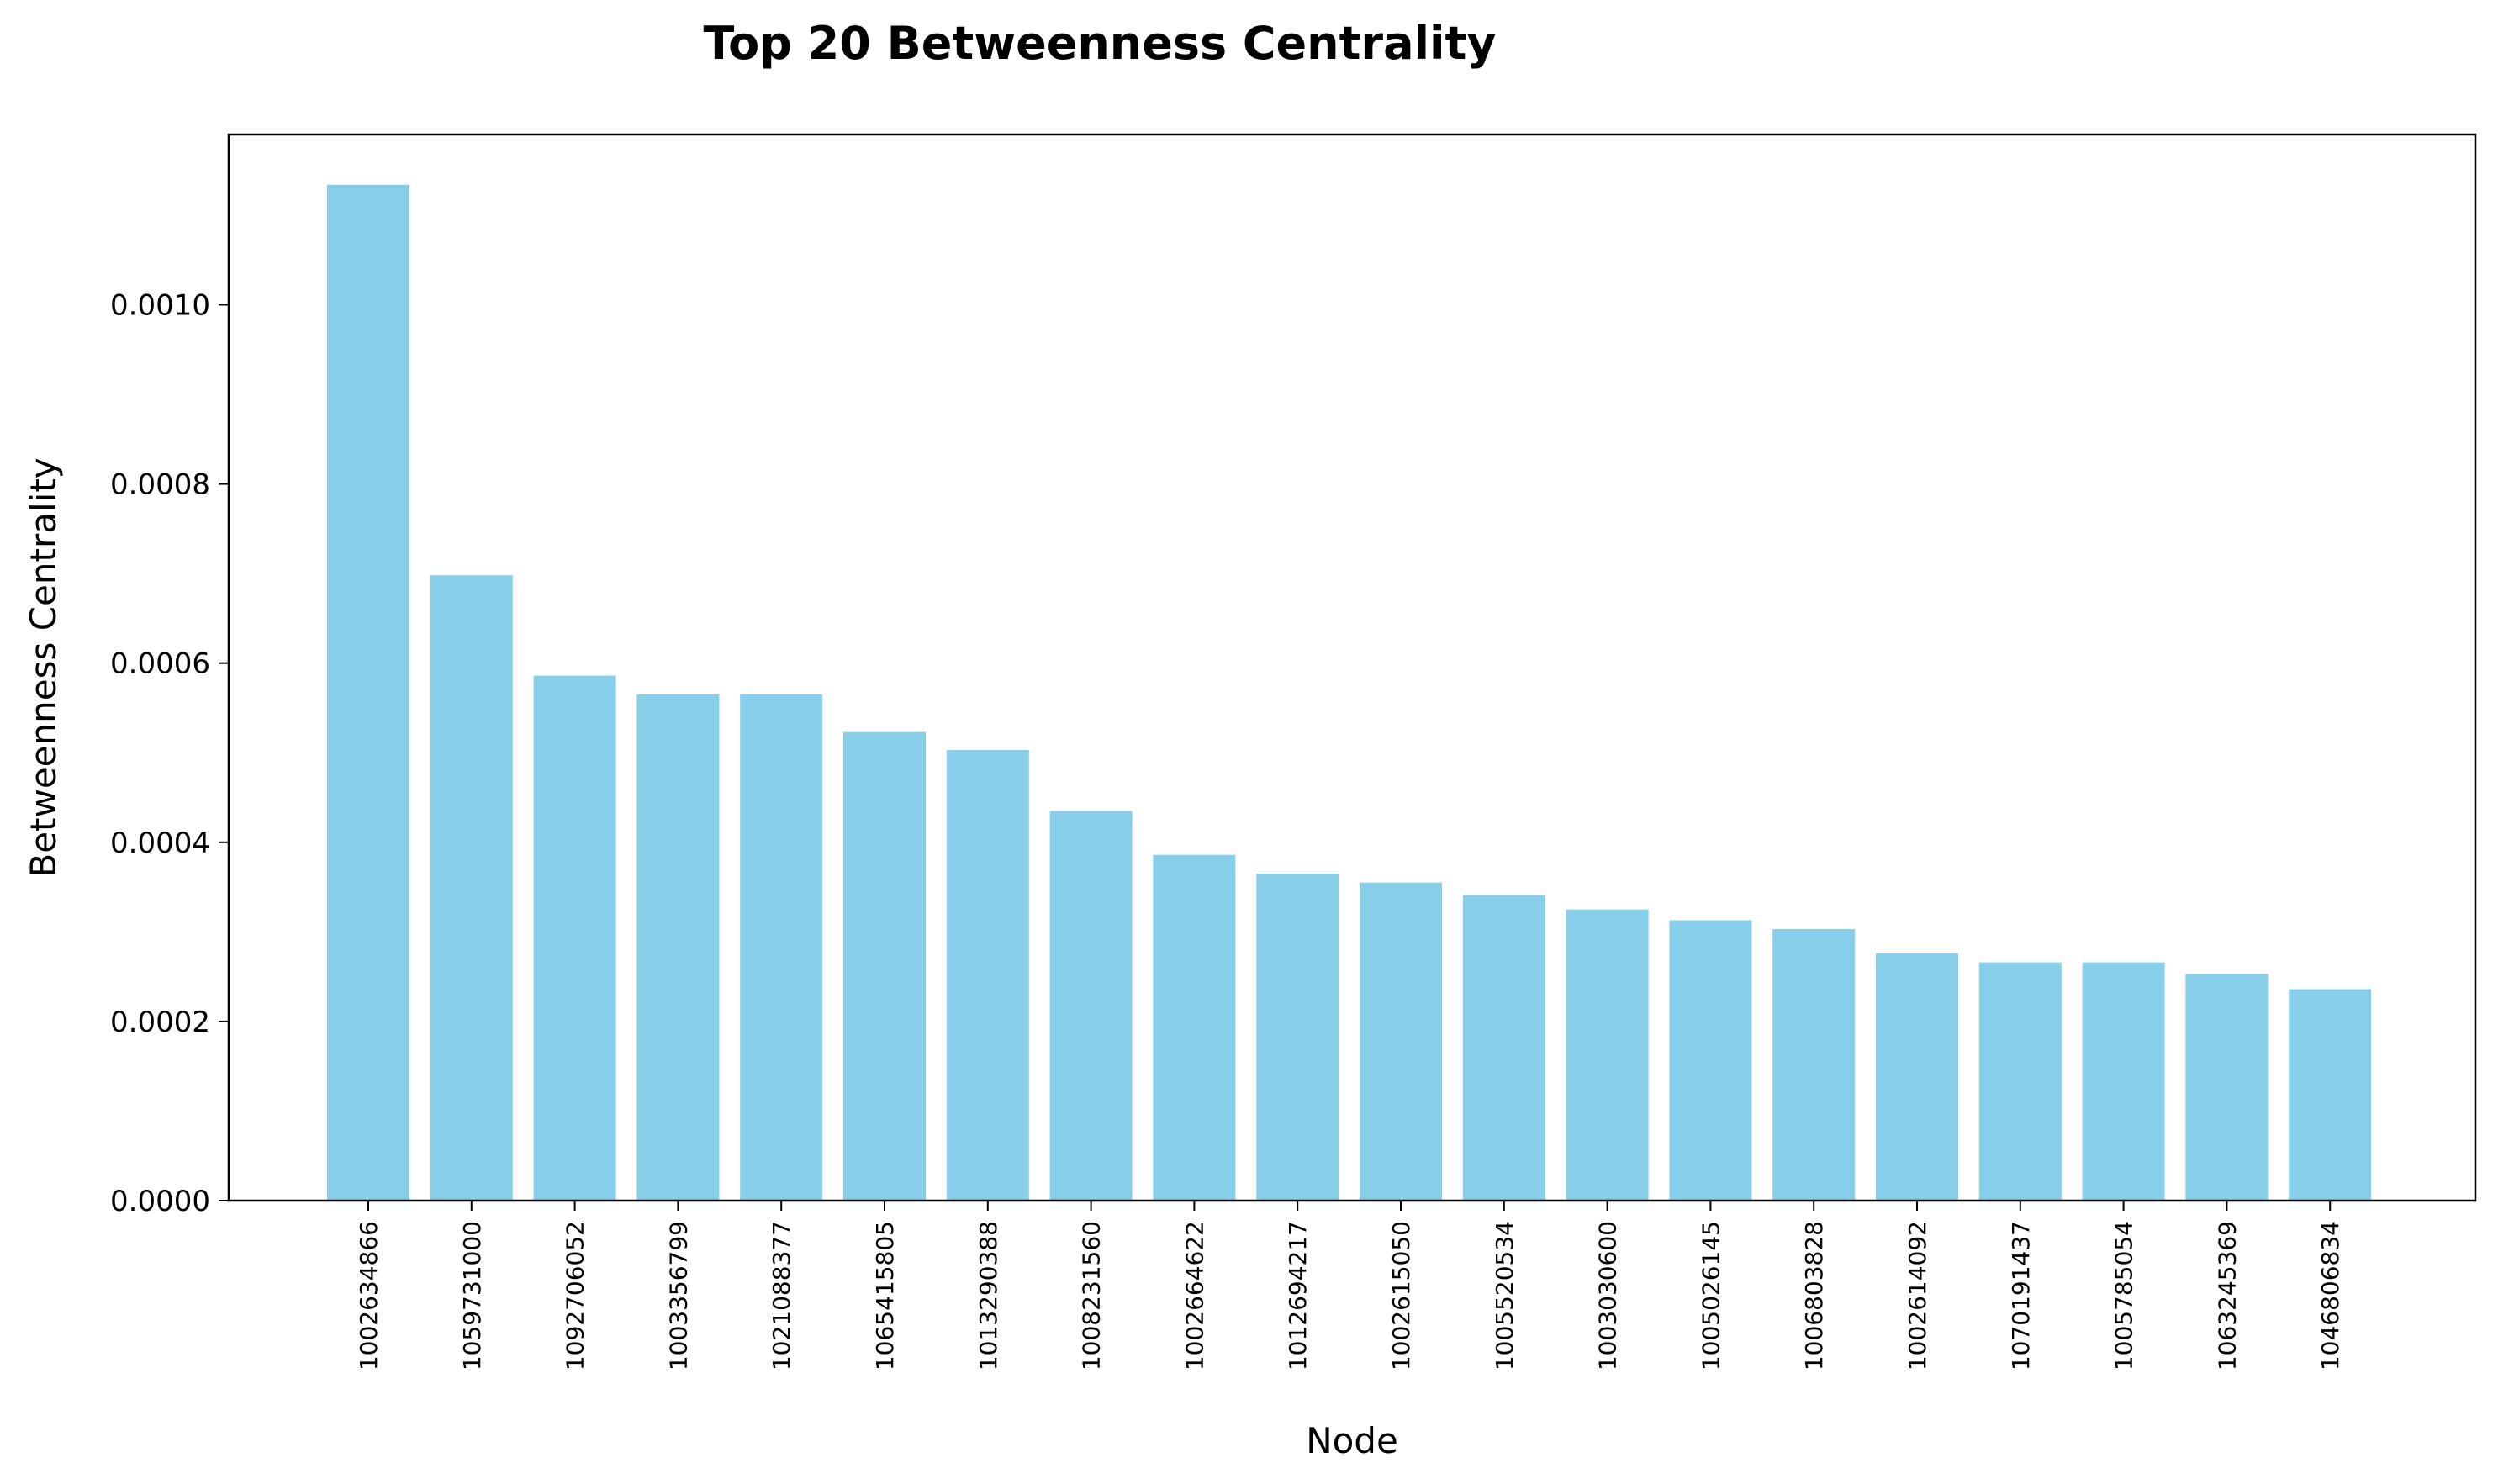  I want to click on x-tick-label: 1012694217, so click(1298, 1295).